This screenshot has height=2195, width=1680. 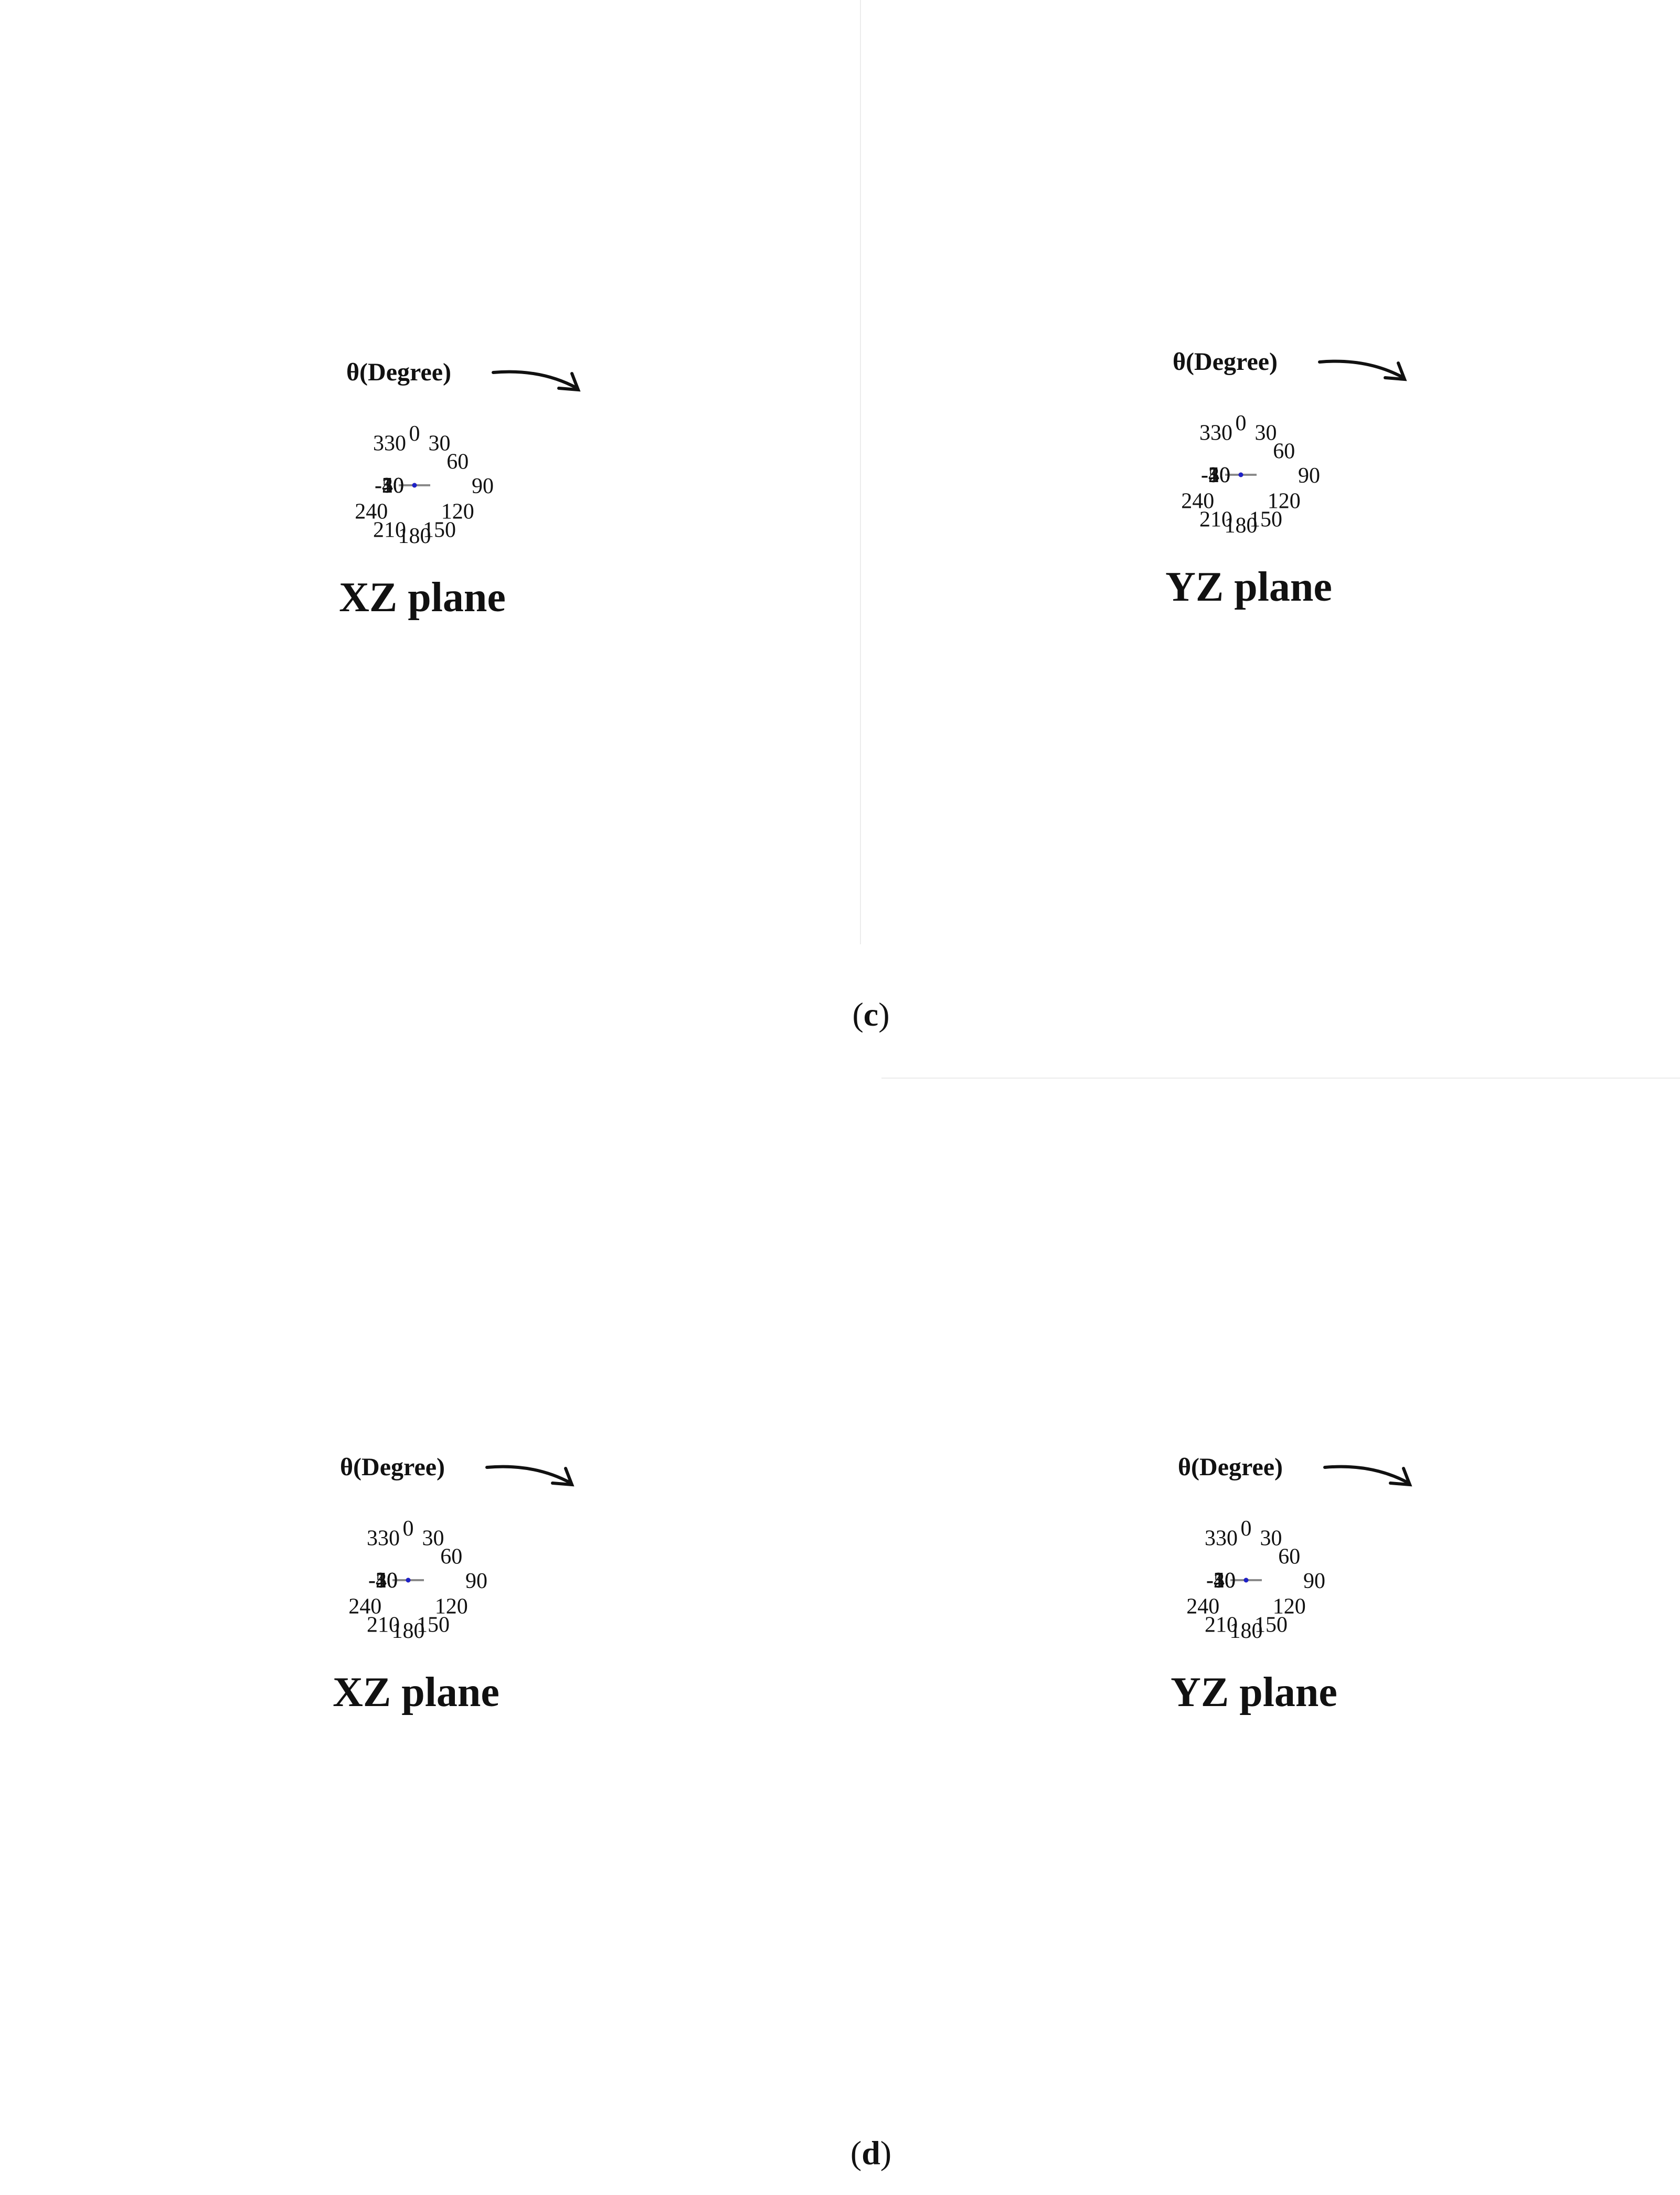 I want to click on panel-label-d: (d), so click(x=870, y=2152).